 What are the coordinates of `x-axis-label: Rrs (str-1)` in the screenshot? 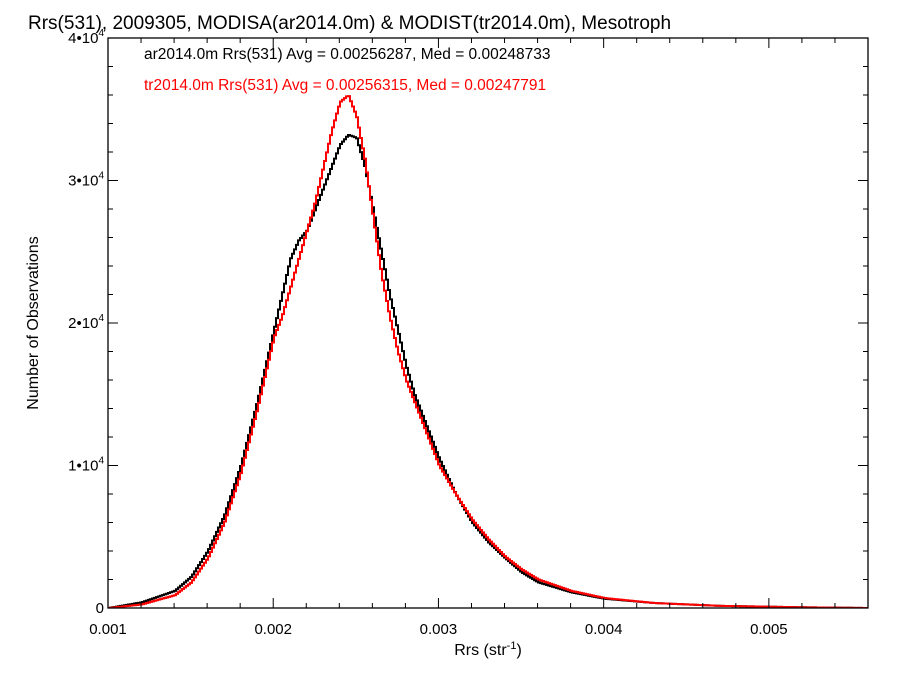 It's located at (488, 649).